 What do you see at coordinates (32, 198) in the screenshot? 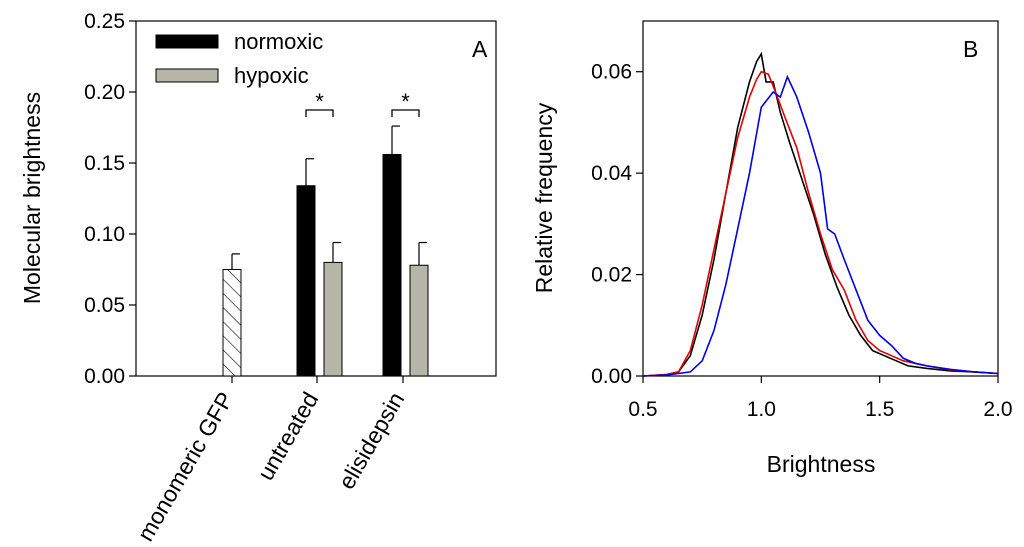
I see `panel-a-ylabel: Molecular brightness` at bounding box center [32, 198].